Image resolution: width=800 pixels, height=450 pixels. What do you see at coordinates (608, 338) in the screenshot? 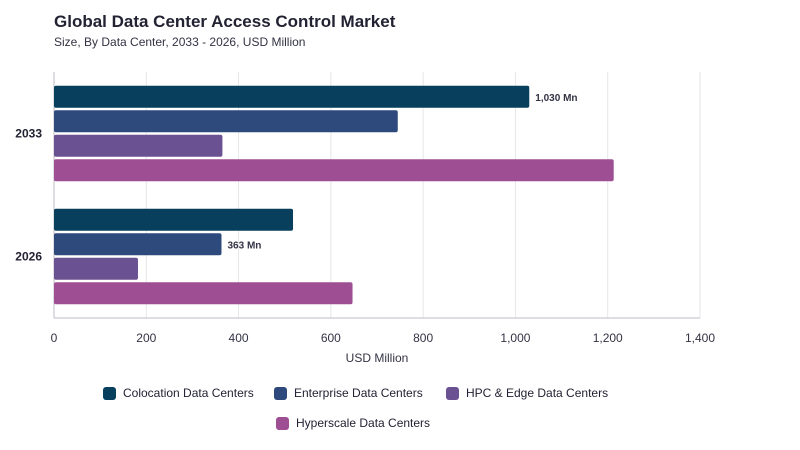
I see `x-tick-label: 1,200` at bounding box center [608, 338].